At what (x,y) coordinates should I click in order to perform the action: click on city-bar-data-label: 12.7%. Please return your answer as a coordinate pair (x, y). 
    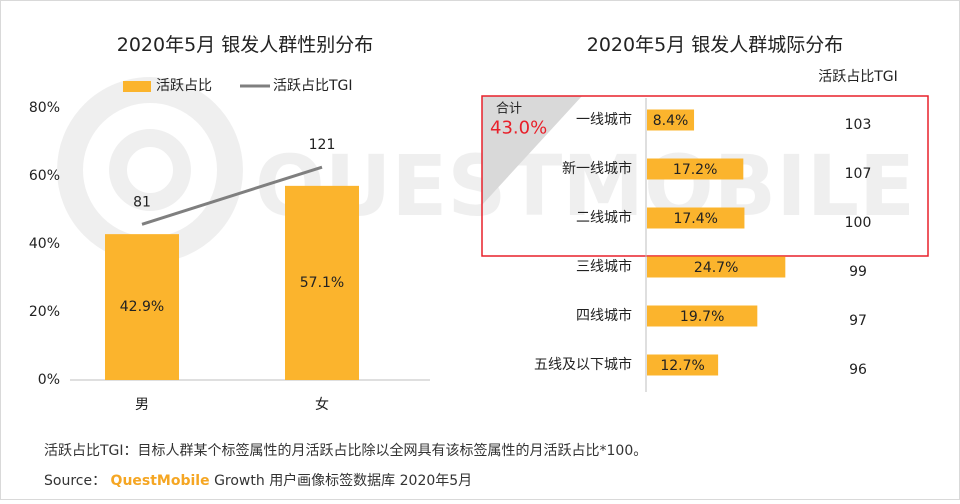
    Looking at the image, I should click on (682, 366).